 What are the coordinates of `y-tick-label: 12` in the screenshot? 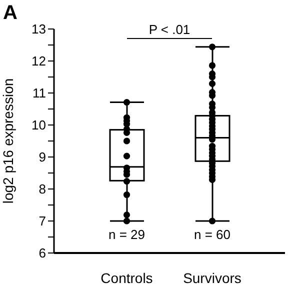 It's located at (39, 61).